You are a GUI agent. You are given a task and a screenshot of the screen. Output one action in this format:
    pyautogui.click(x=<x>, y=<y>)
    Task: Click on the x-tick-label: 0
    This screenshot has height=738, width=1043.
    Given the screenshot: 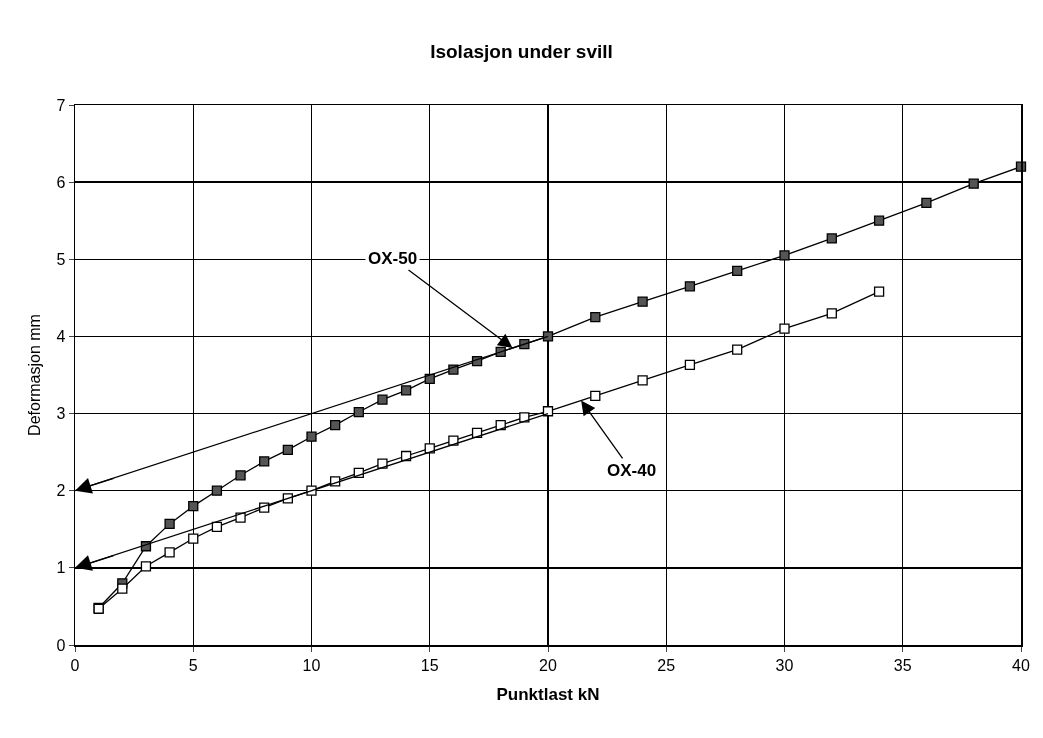 What is the action you would take?
    pyautogui.click(x=75, y=665)
    